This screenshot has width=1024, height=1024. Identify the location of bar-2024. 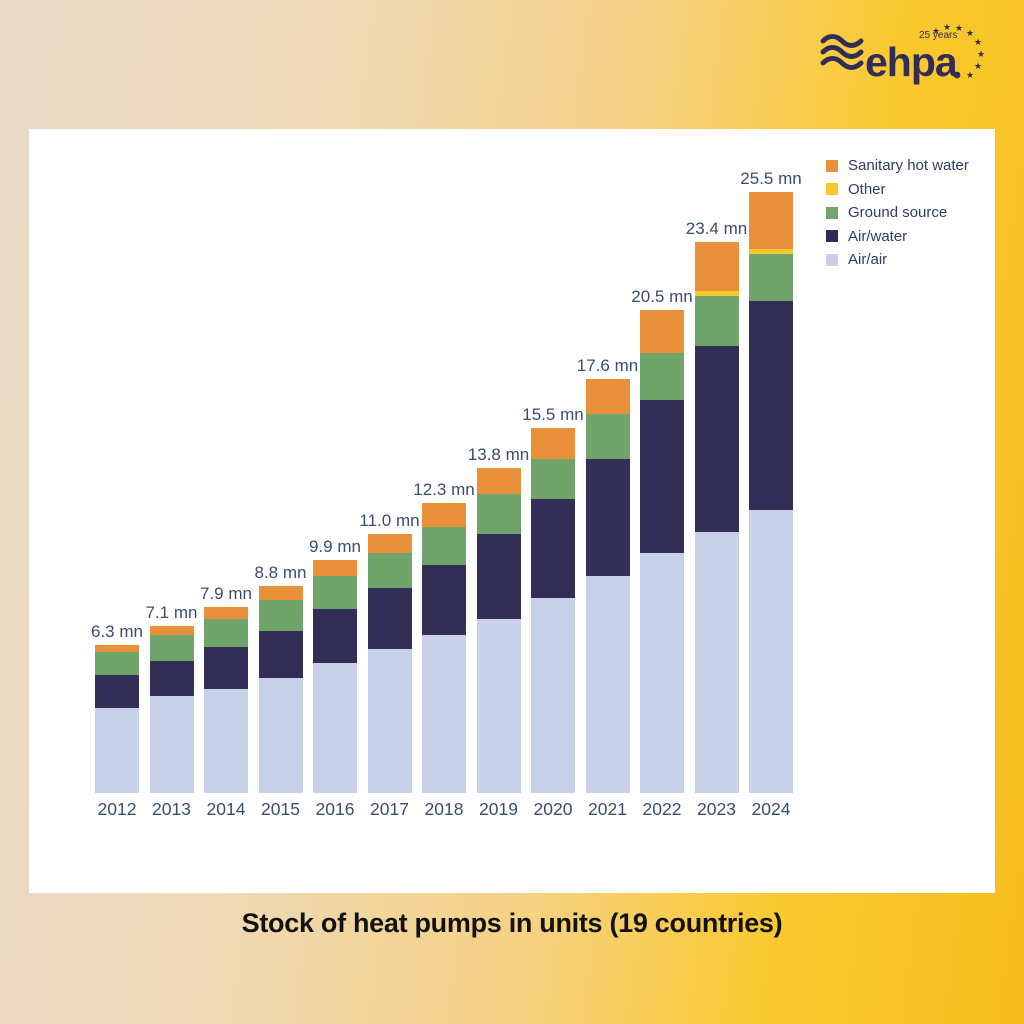
(771, 492).